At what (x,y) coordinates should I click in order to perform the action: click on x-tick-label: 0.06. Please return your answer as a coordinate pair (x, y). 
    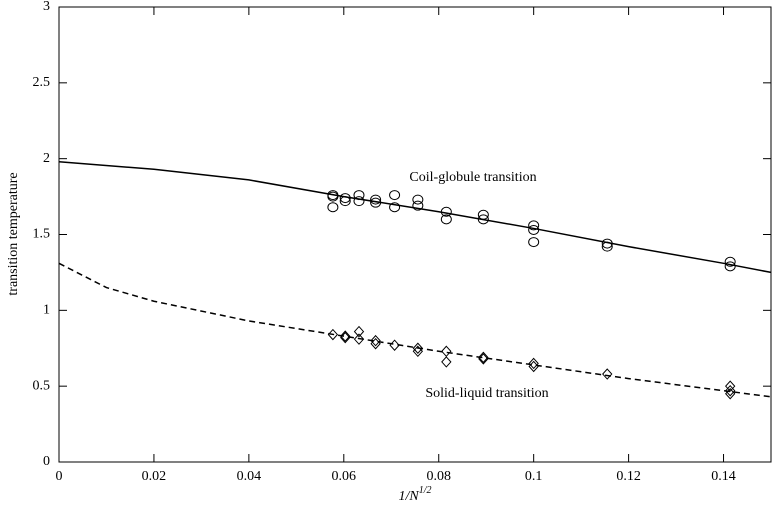
    Looking at the image, I should click on (344, 476).